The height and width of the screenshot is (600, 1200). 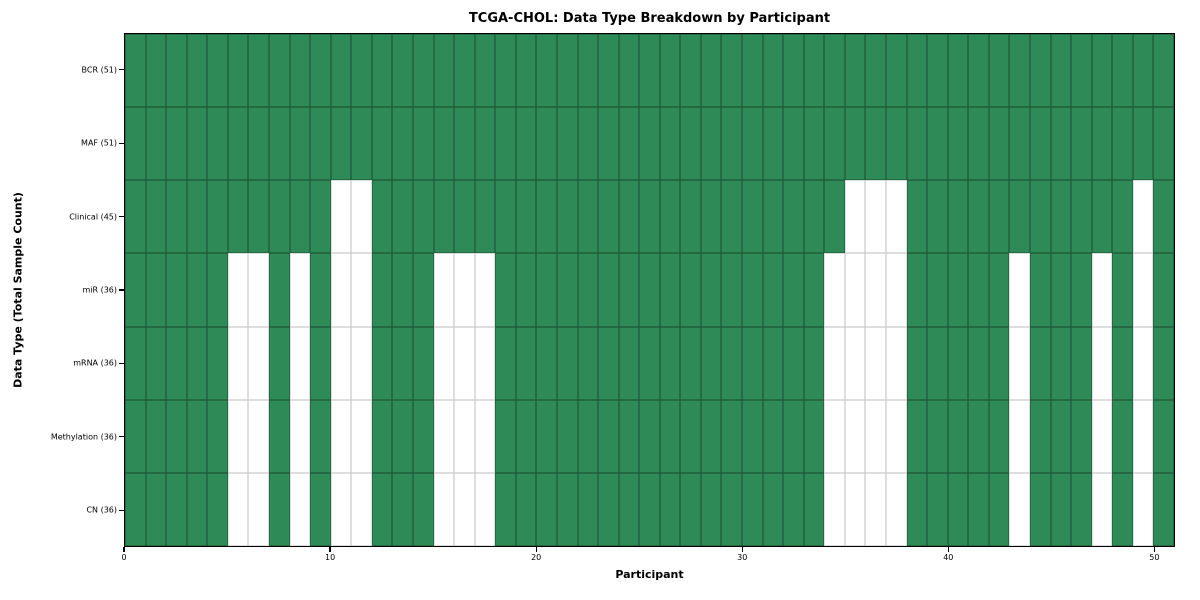 I want to click on y-tick-label: mRNA (36), so click(x=95, y=363).